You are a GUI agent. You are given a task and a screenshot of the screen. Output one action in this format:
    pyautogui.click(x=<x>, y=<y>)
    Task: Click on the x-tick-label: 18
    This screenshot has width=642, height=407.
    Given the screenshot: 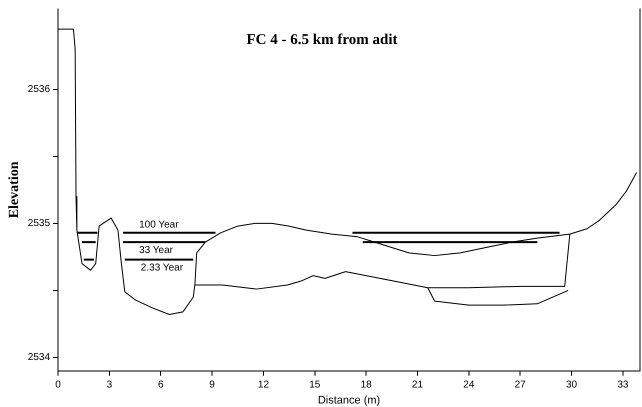 What is the action you would take?
    pyautogui.click(x=366, y=385)
    